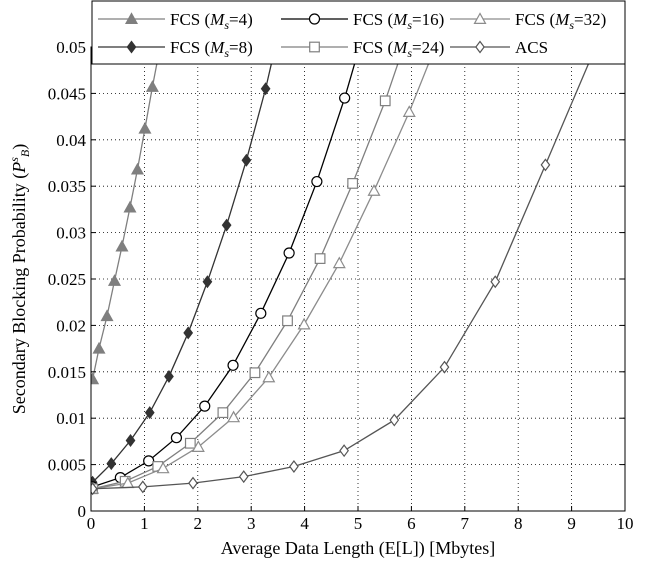  What do you see at coordinates (560, 21) in the screenshot?
I see `legend-label: FCS (Ms=32)` at bounding box center [560, 21].